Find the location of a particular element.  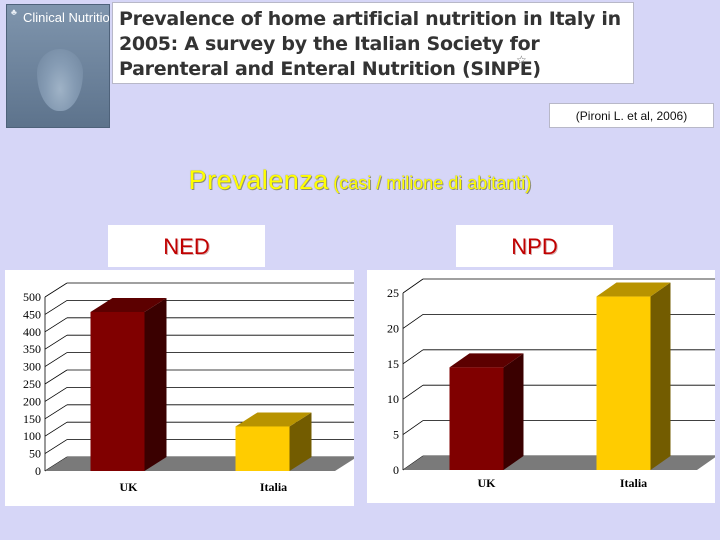

y-tick-label: 200 is located at coordinates (32, 401).